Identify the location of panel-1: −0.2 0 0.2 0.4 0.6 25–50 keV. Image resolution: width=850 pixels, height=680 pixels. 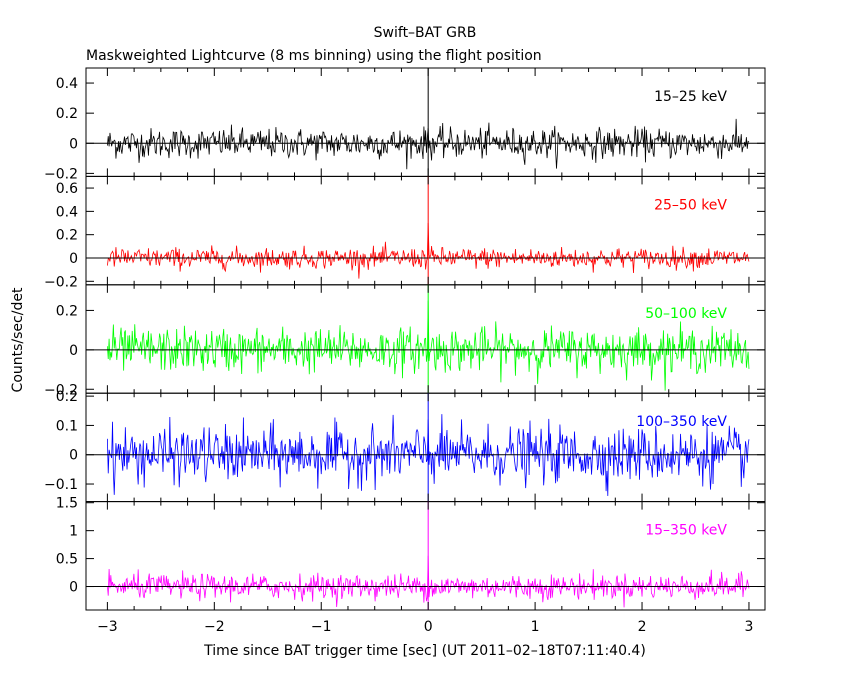
(405, 232).